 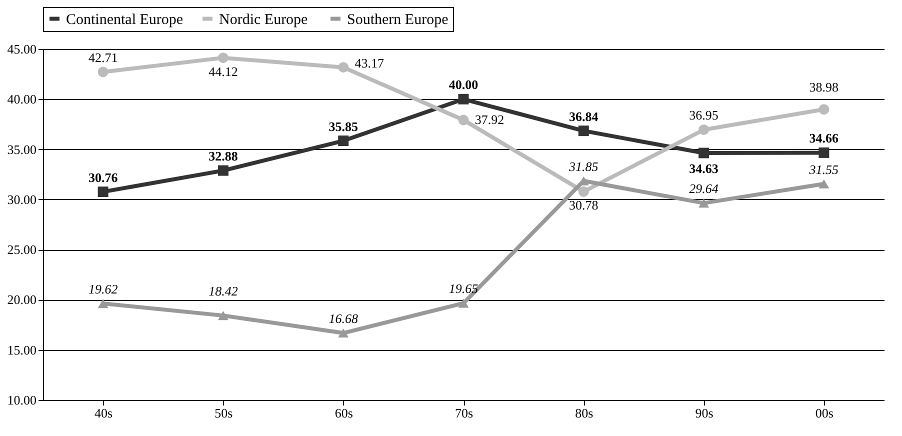 I want to click on y-tick-label: 45.00, so click(x=21, y=49).